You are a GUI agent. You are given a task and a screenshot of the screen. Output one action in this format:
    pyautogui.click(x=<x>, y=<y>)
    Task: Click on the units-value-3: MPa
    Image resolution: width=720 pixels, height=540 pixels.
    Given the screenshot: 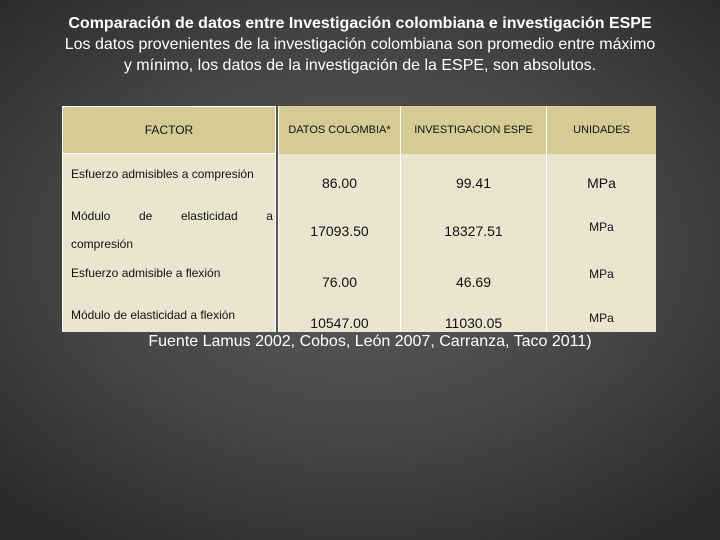 What is the action you would take?
    pyautogui.click(x=601, y=274)
    